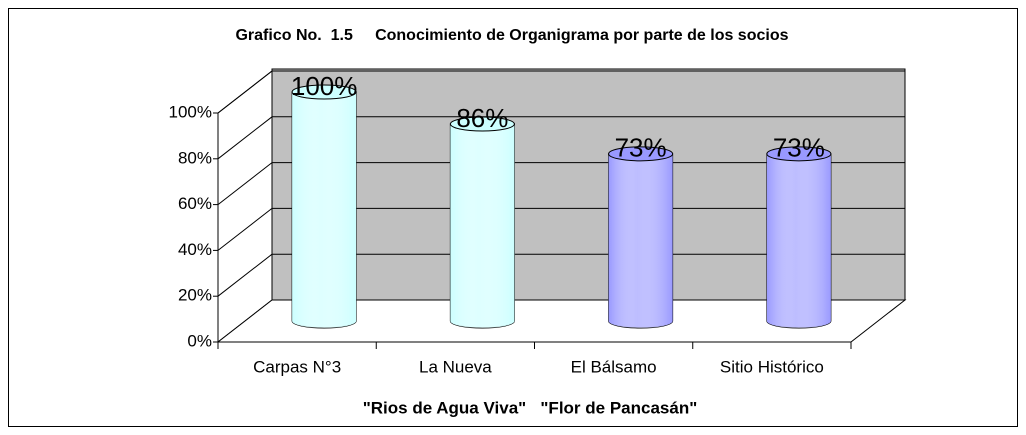 Image resolution: width=1026 pixels, height=435 pixels. I want to click on side-wall, so click(245, 206).